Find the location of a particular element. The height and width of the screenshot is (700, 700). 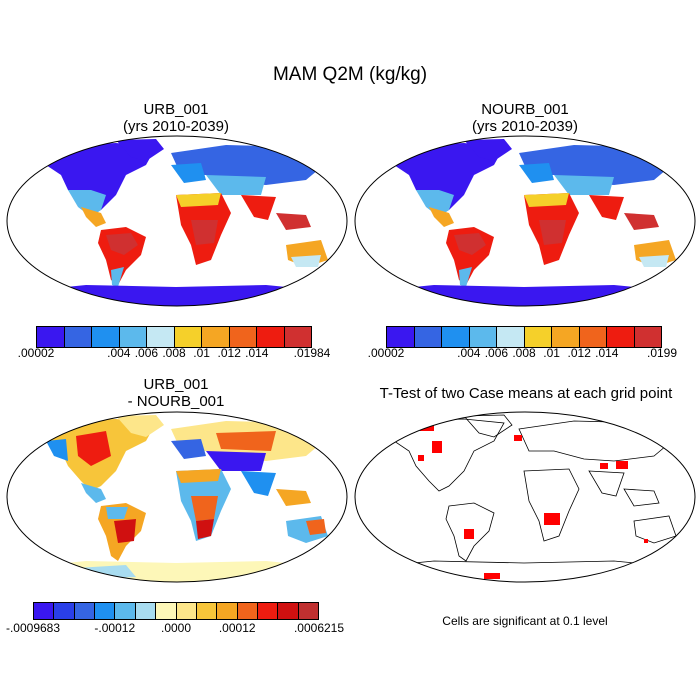

cbar1-label: .014 is located at coordinates (257, 353).